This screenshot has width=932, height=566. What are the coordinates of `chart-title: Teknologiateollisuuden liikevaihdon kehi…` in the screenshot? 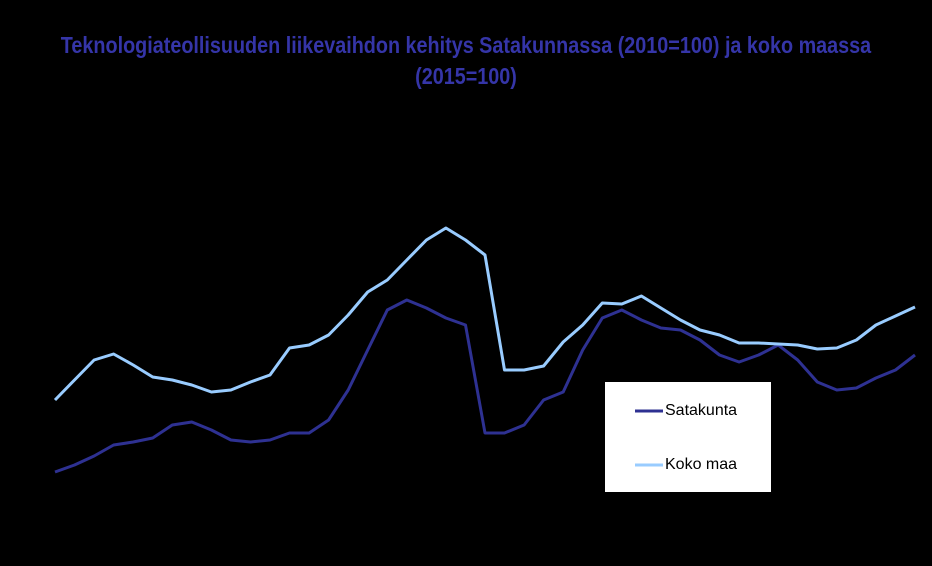 It's located at (466, 60).